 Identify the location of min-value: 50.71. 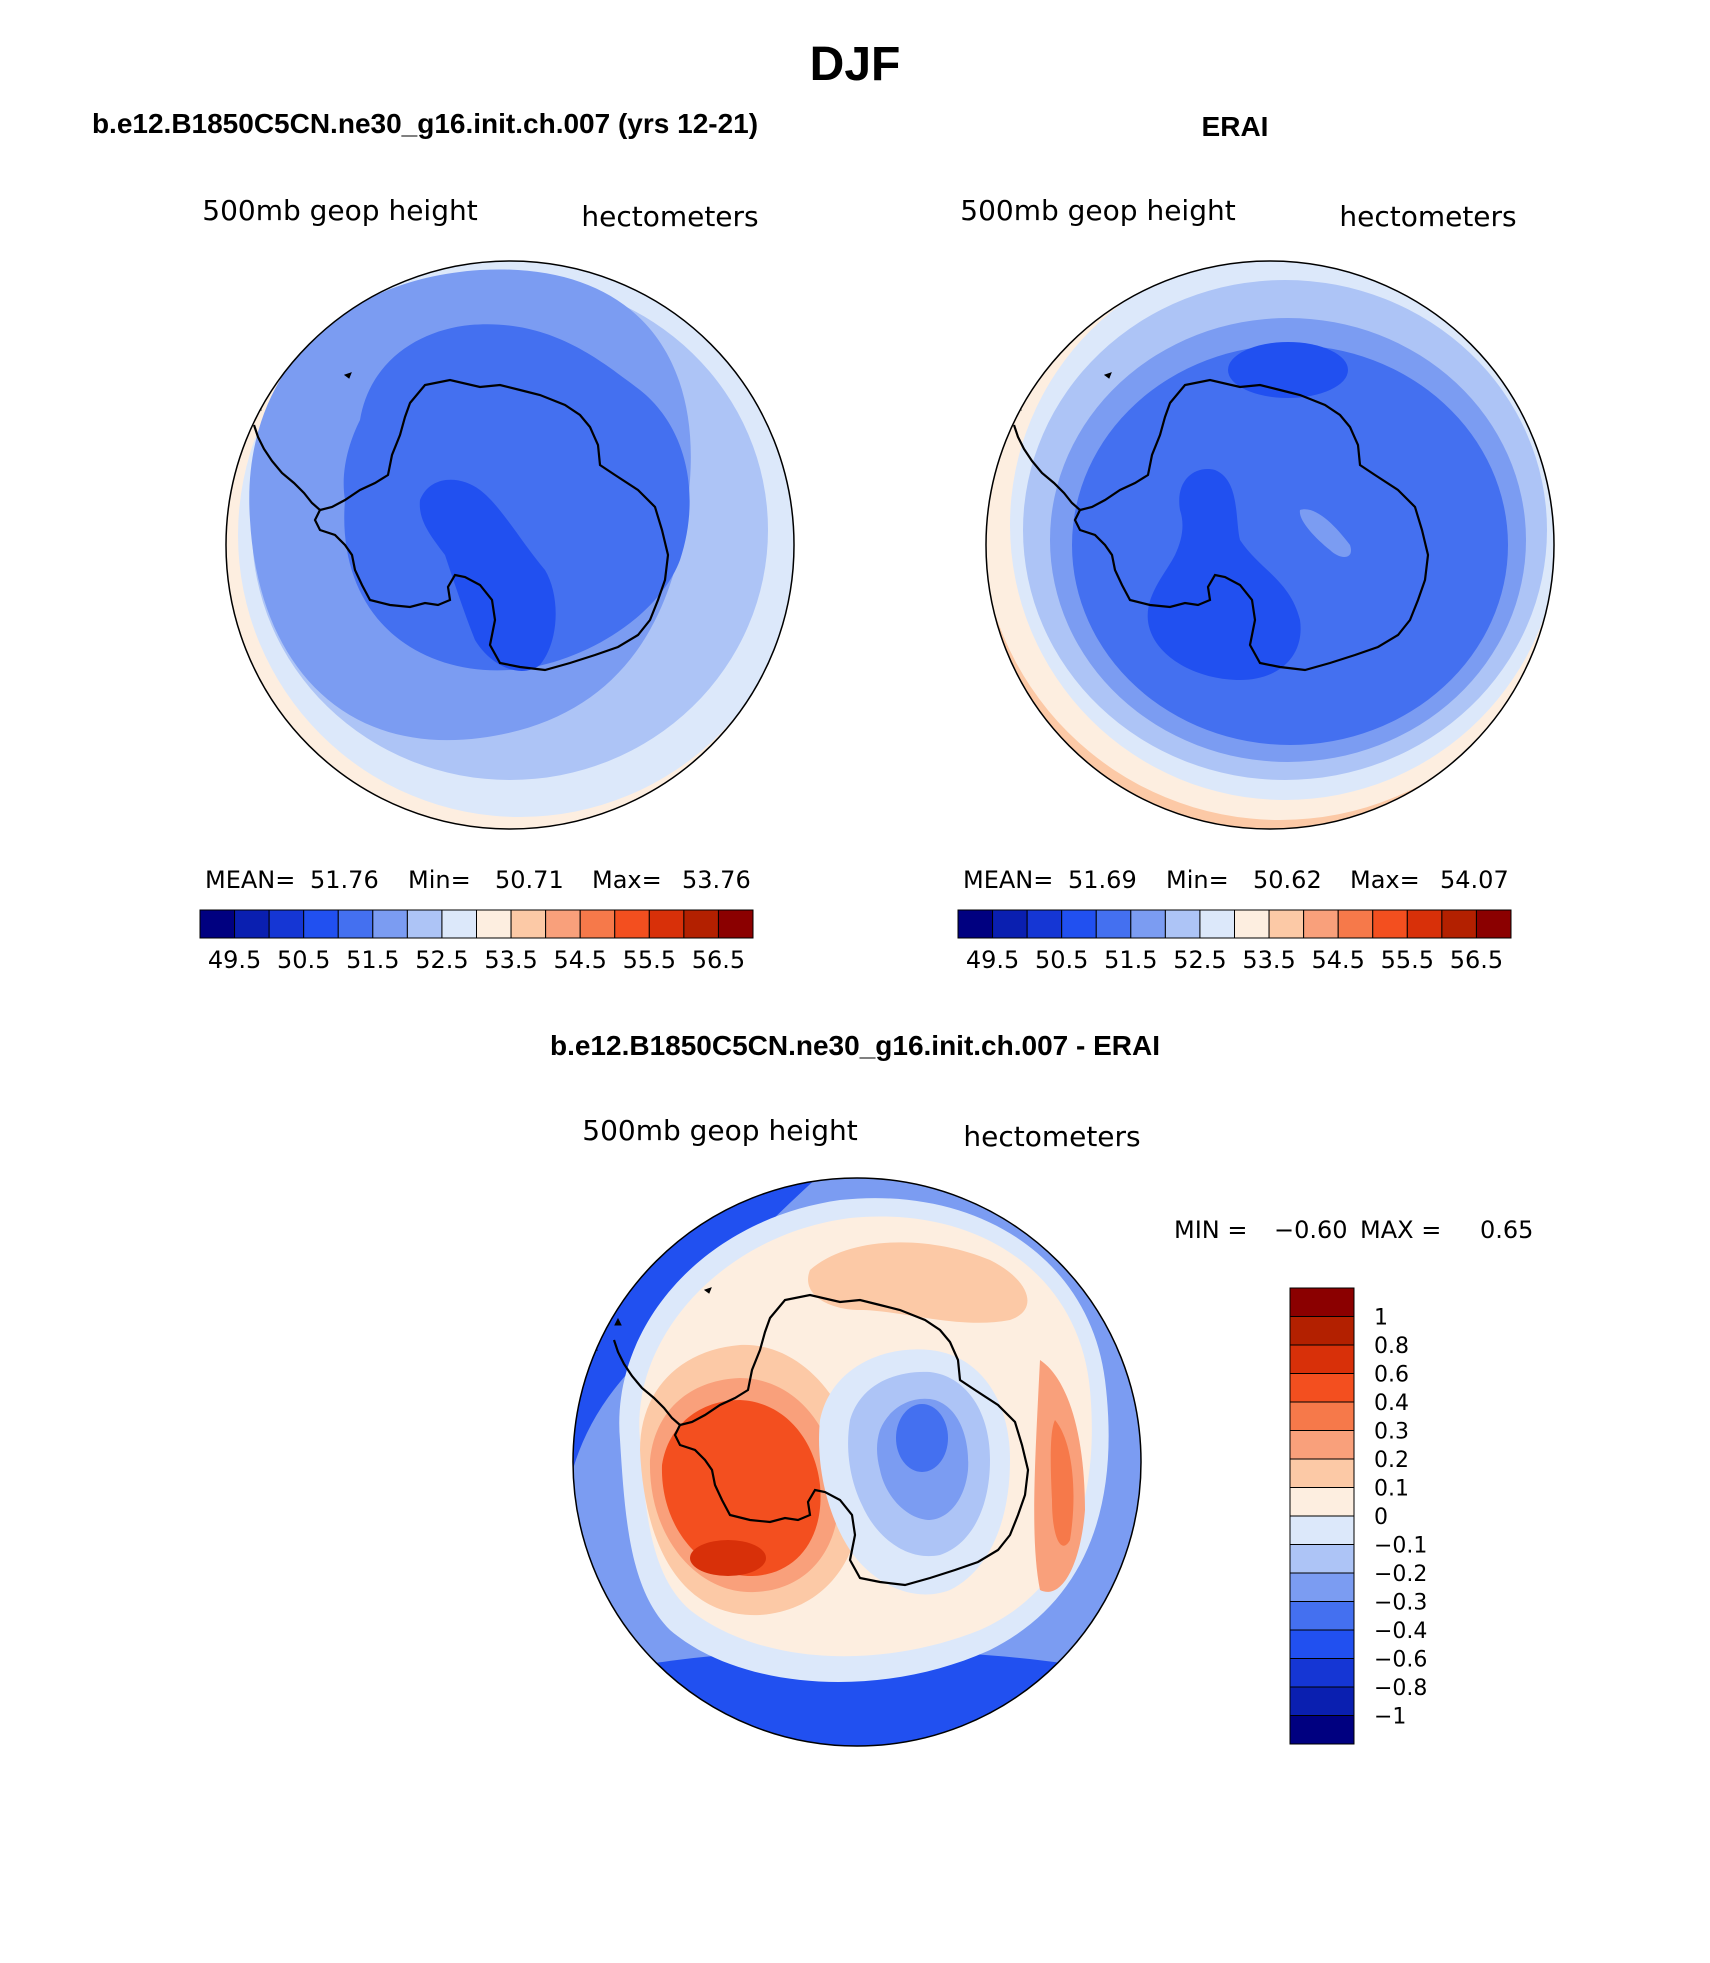
(529, 880).